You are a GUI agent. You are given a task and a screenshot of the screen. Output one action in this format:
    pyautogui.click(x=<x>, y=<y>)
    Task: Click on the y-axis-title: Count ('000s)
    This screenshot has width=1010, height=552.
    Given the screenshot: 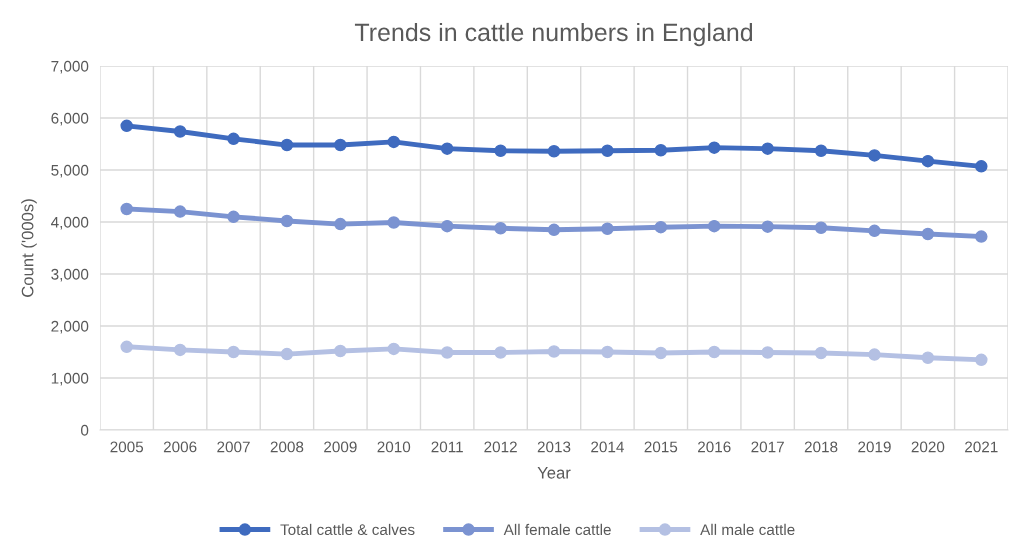 What is the action you would take?
    pyautogui.click(x=29, y=248)
    